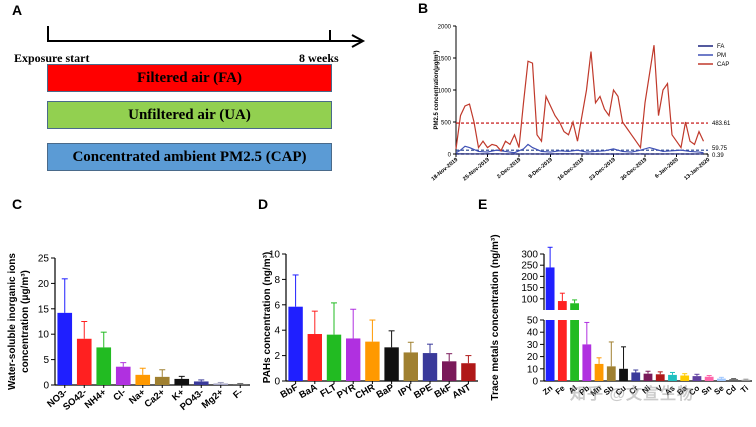 This screenshot has width=756, height=427. Describe the element at coordinates (587, 362) in the screenshot. I see `bar-e-lower-pb` at that location.